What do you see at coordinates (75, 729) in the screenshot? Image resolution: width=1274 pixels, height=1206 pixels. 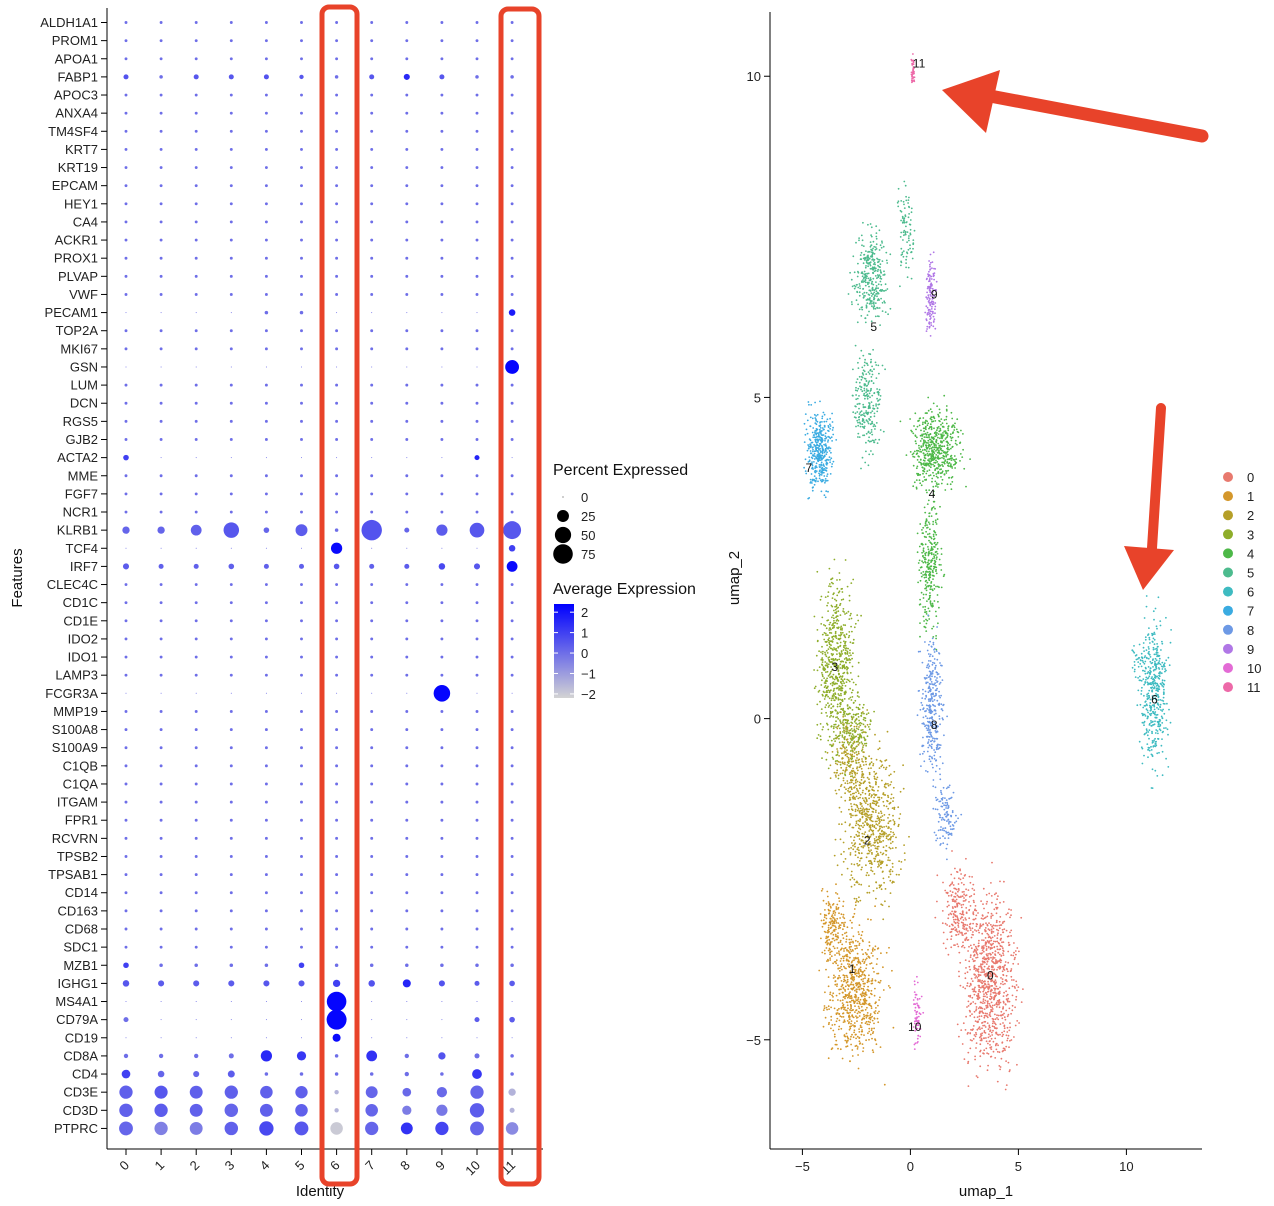 I see `feature-label: S100A8` at bounding box center [75, 729].